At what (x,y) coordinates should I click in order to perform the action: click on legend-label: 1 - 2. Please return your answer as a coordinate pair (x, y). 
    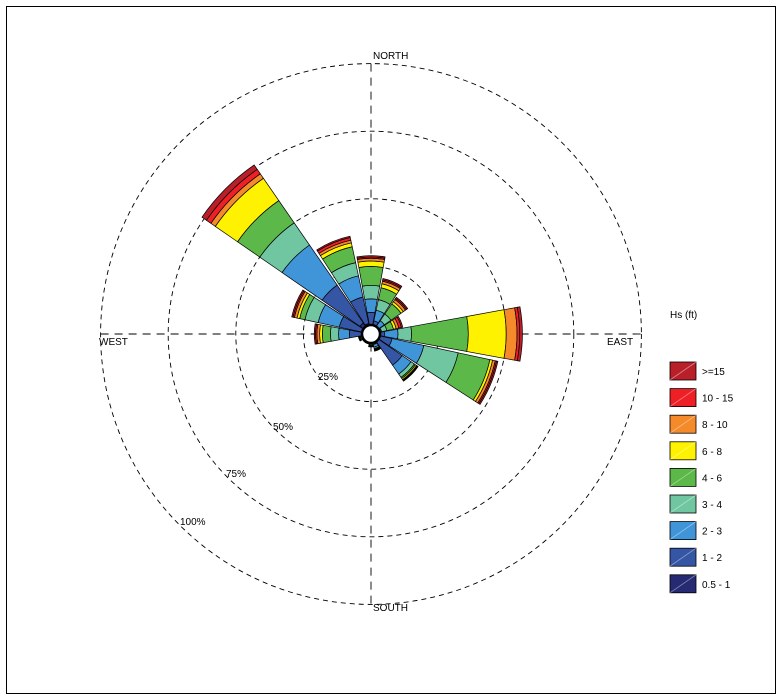
    Looking at the image, I should click on (712, 558).